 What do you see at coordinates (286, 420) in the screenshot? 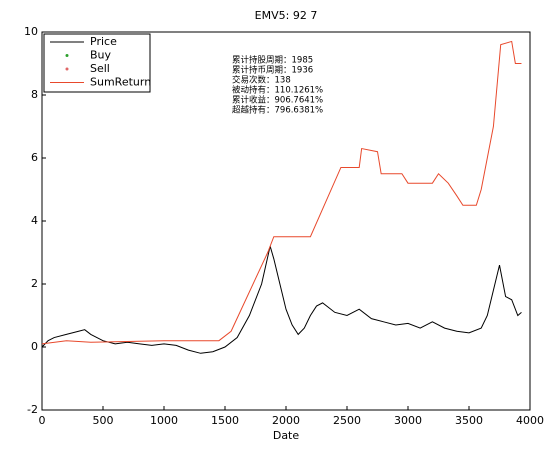
I see `x-tick-label: 2000` at bounding box center [286, 420].